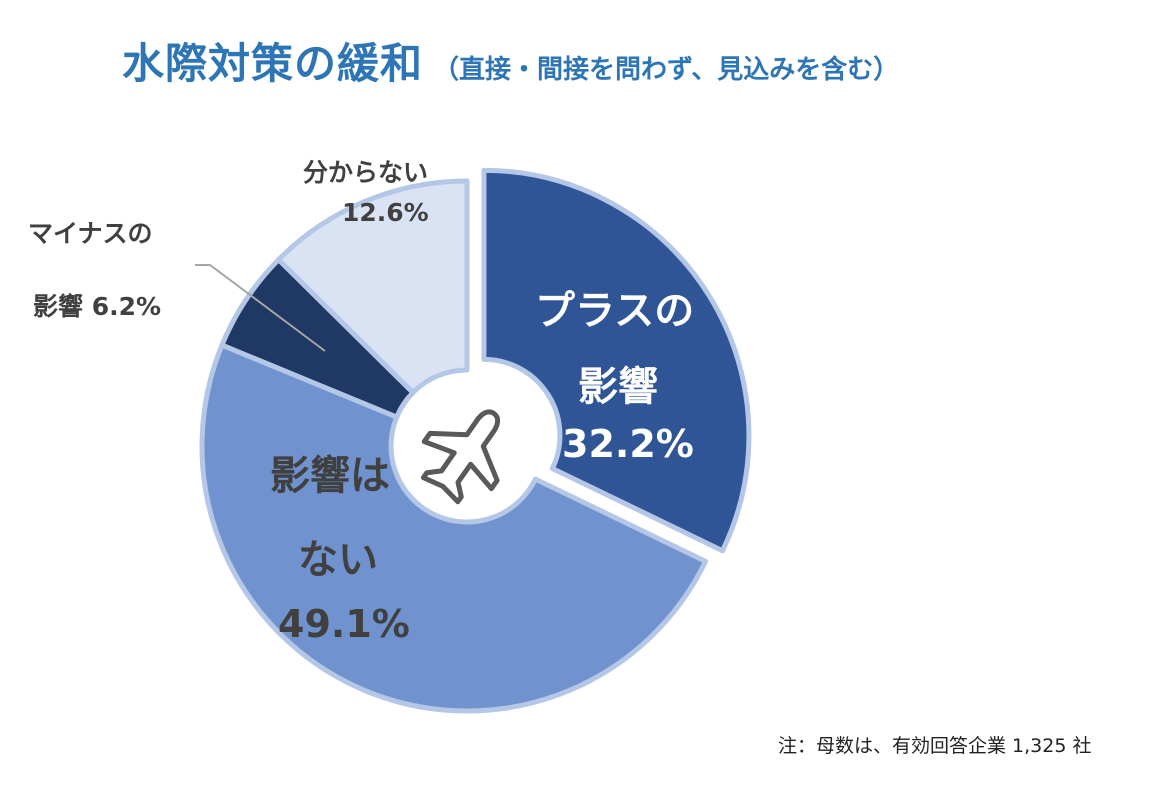 The width and height of the screenshot is (1176, 794). What do you see at coordinates (330, 476) in the screenshot?
I see `label-none-line1: 影響は` at bounding box center [330, 476].